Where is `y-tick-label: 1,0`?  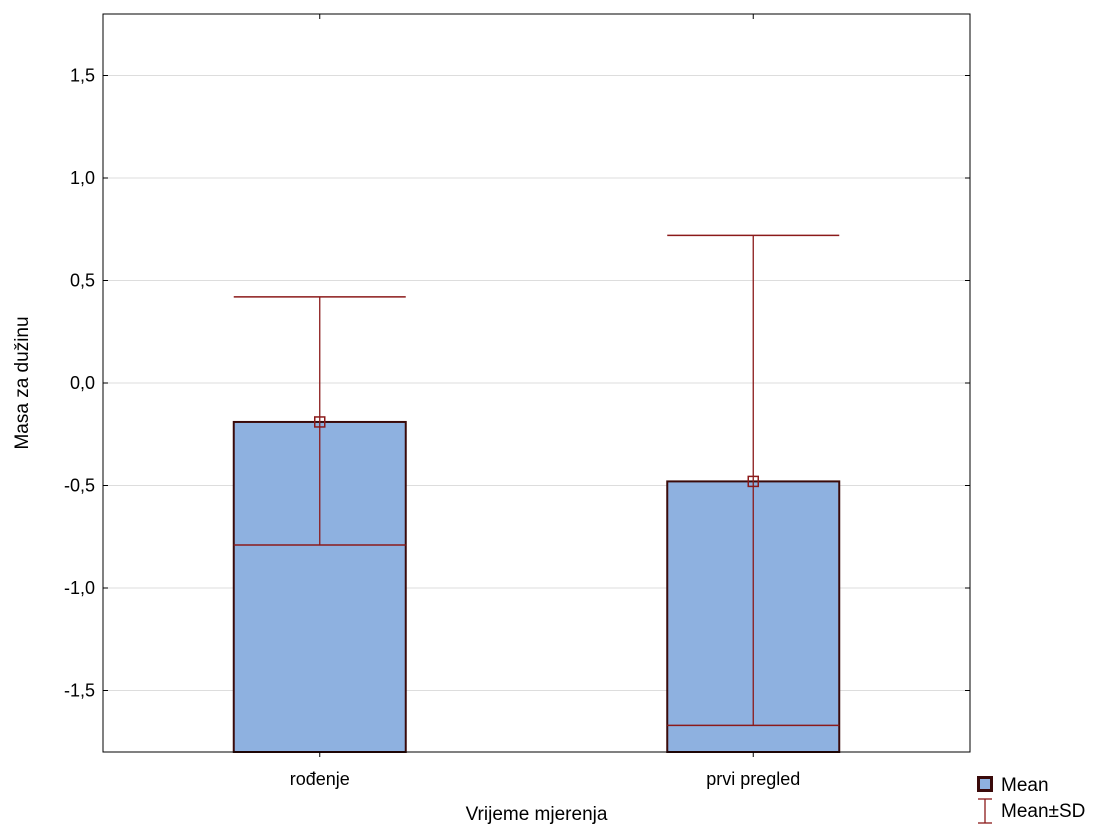 y-tick-label: 1,0 is located at coordinates (82, 178).